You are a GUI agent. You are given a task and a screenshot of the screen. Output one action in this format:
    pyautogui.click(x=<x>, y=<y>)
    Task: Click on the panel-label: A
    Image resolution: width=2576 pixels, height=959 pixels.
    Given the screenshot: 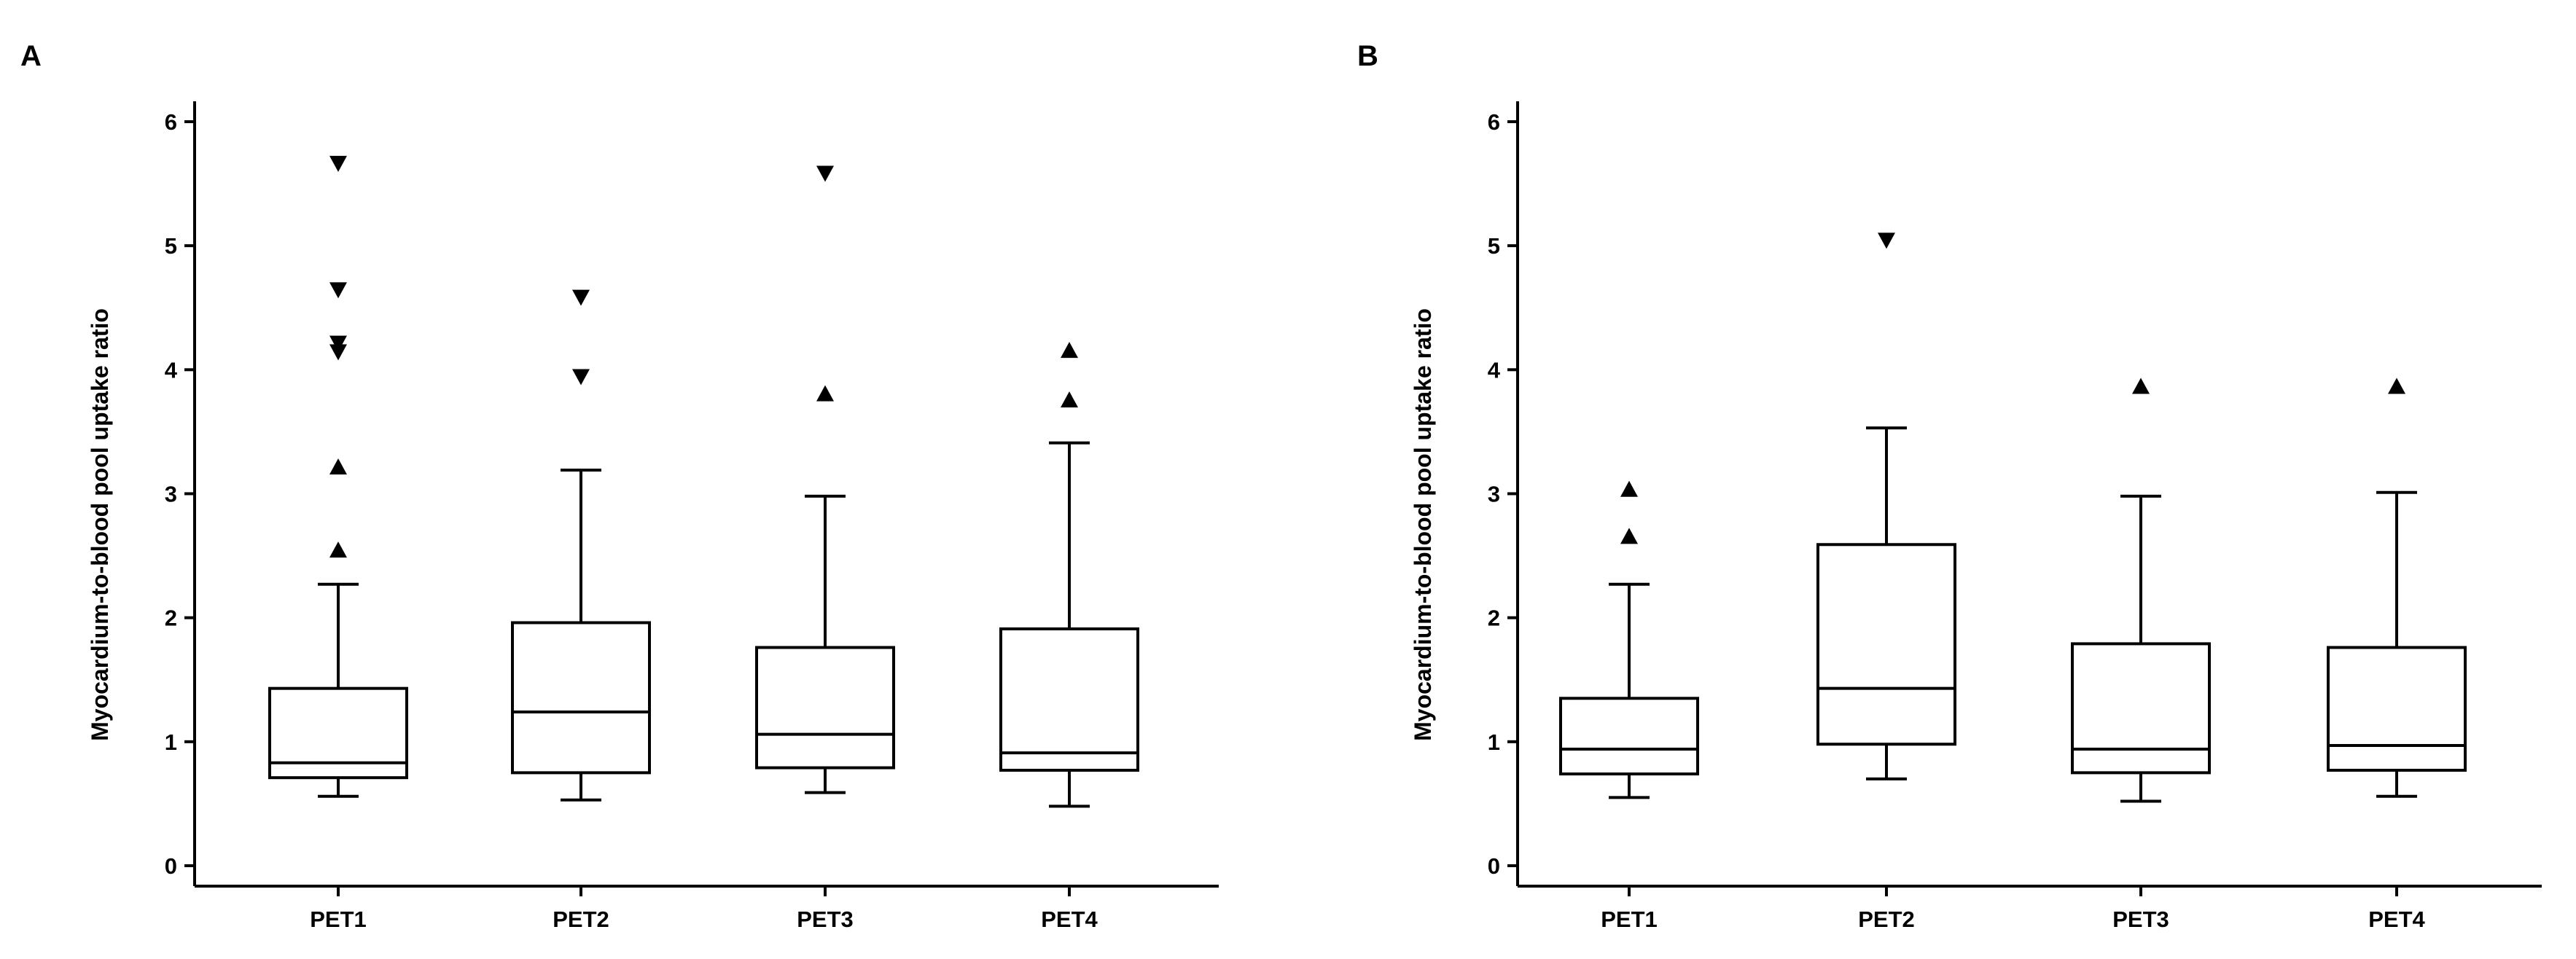 What is the action you would take?
    pyautogui.click(x=31, y=56)
    